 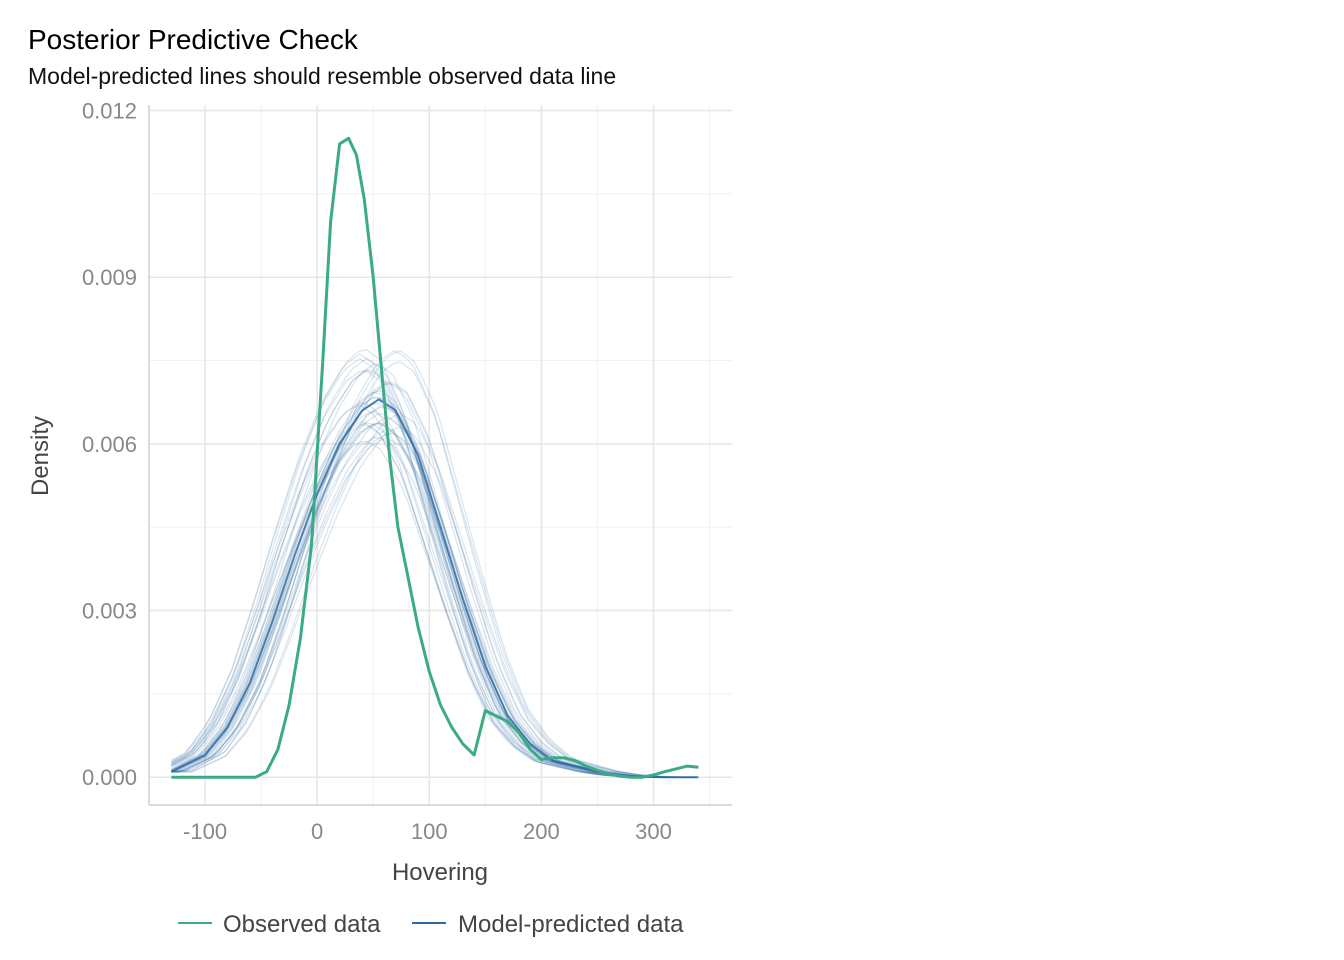 What do you see at coordinates (653, 831) in the screenshot?
I see `x-tick-label: 300` at bounding box center [653, 831].